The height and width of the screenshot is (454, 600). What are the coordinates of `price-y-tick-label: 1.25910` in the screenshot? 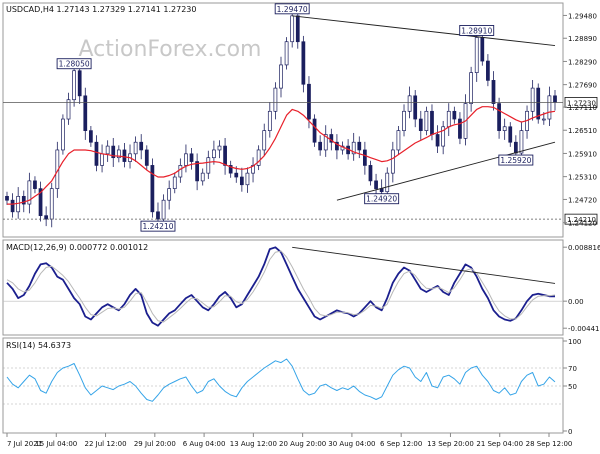 It's located at (582, 154).